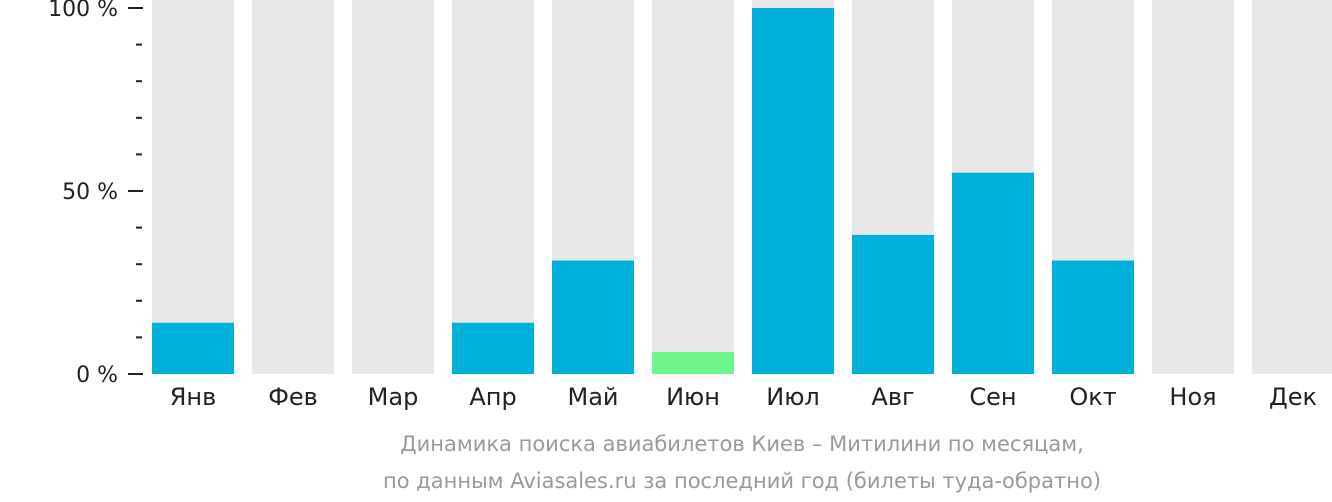  Describe the element at coordinates (693, 397) in the screenshot. I see `x-tick-label: Июн` at that location.